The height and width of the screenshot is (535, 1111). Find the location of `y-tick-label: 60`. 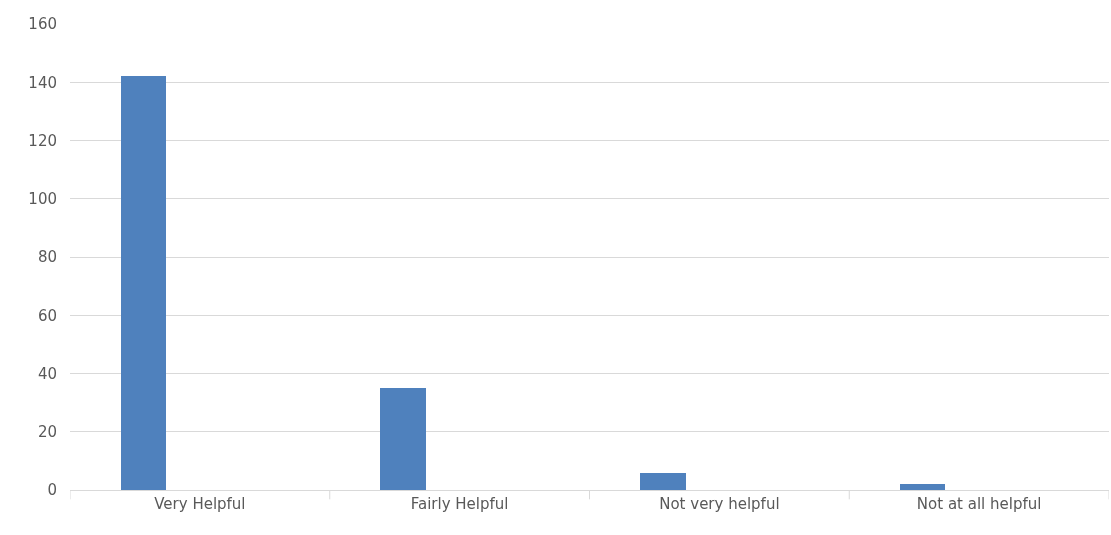

y-tick-label: 60 is located at coordinates (47, 315).